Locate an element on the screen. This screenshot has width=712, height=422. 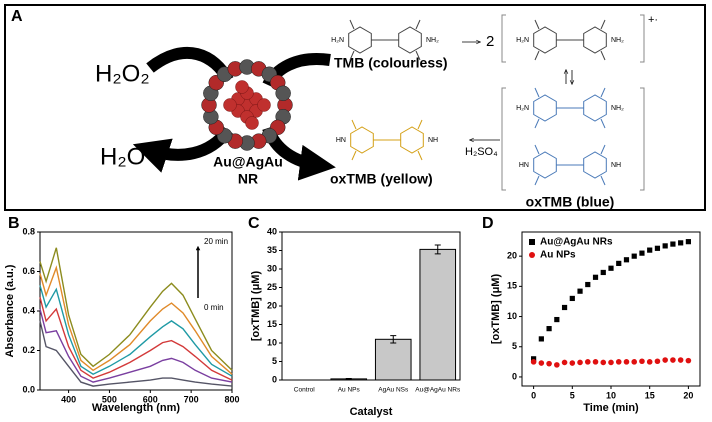
x-tick-label: 400 is located at coordinates (68, 399).